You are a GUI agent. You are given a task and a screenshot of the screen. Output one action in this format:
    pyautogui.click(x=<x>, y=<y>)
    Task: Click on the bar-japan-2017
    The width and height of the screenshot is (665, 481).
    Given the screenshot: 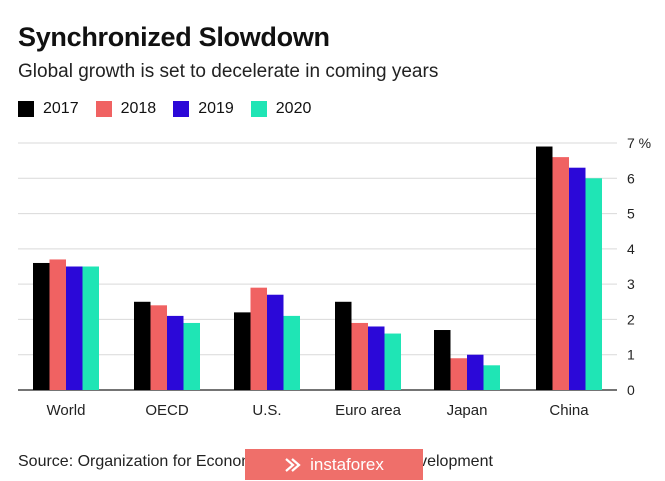 What is the action you would take?
    pyautogui.click(x=442, y=360)
    